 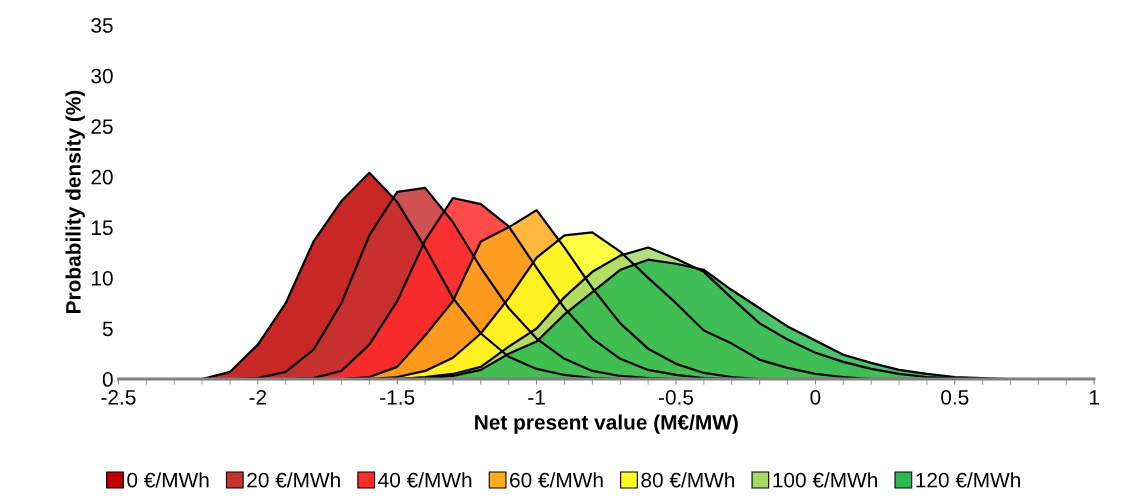 I want to click on legend-label: 80 €/MWh, so click(x=688, y=480).